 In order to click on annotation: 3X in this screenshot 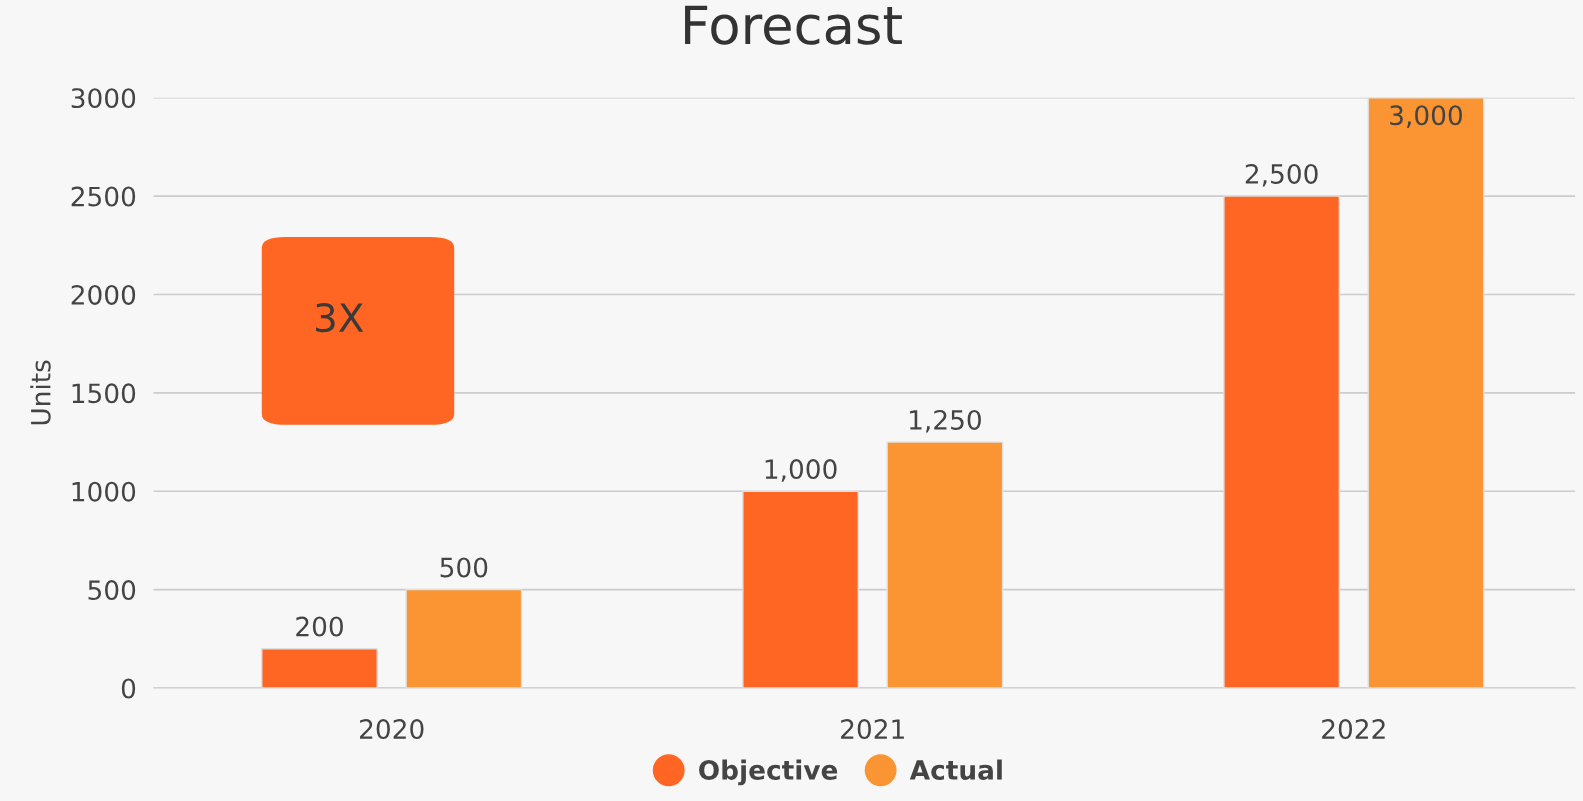, I will do `click(340, 317)`.